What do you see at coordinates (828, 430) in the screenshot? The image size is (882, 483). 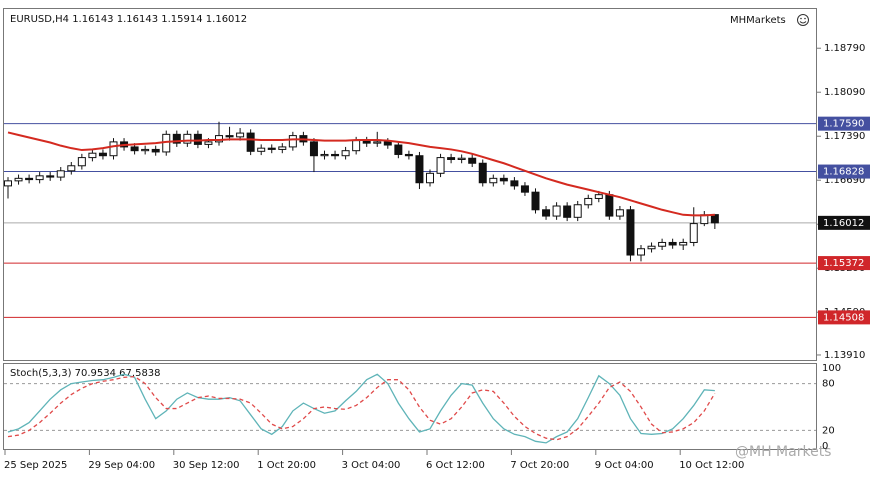 I see `y-tick-label: 20` at bounding box center [828, 430].